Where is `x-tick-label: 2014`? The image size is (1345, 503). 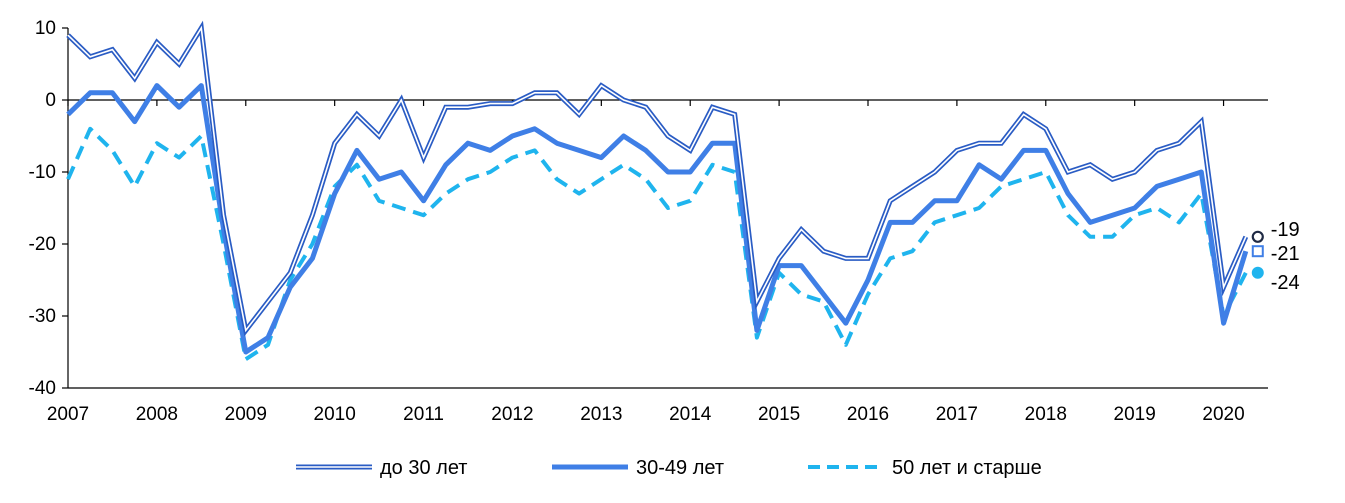
x-tick-label: 2014 is located at coordinates (690, 414).